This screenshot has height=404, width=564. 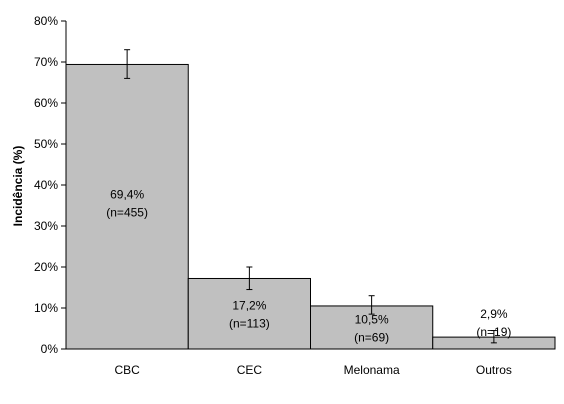 I want to click on x-axis: CBC CEC Melonama Outros, so click(x=310, y=362).